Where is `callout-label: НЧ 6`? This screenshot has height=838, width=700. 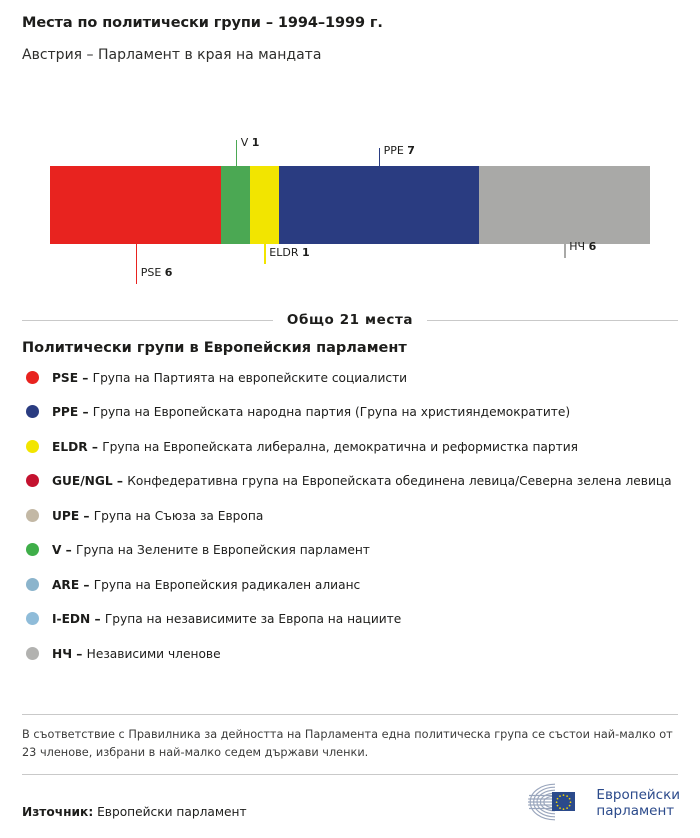
callout-label: НЧ 6 is located at coordinates (583, 246).